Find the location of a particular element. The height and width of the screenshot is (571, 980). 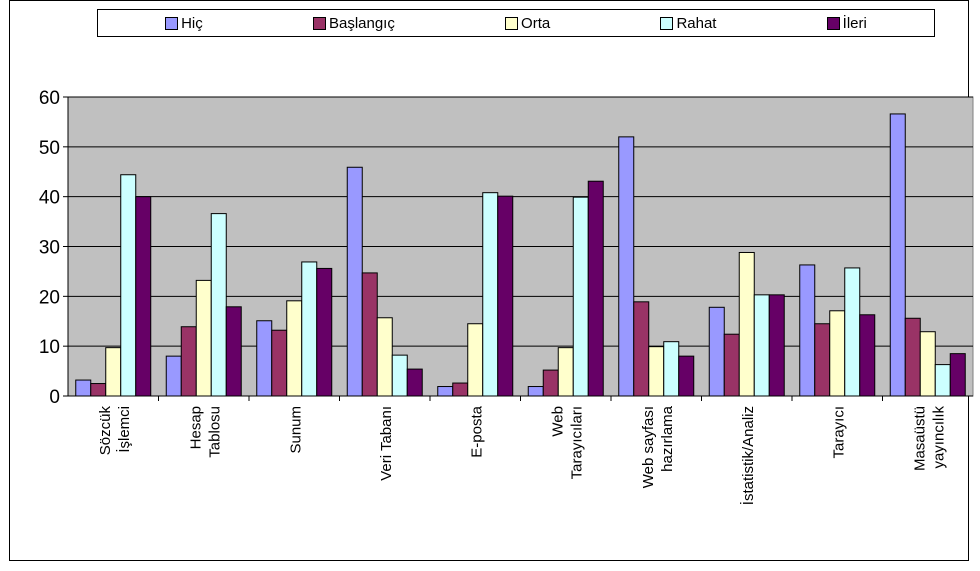

legend-label: Başlangıç is located at coordinates (361, 23).